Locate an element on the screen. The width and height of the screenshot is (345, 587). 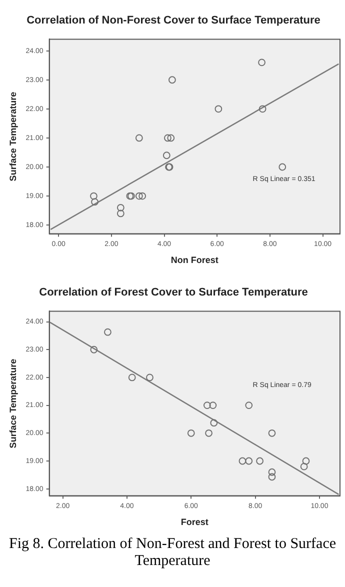
x-axis-title: Non Forest is located at coordinates (194, 260).